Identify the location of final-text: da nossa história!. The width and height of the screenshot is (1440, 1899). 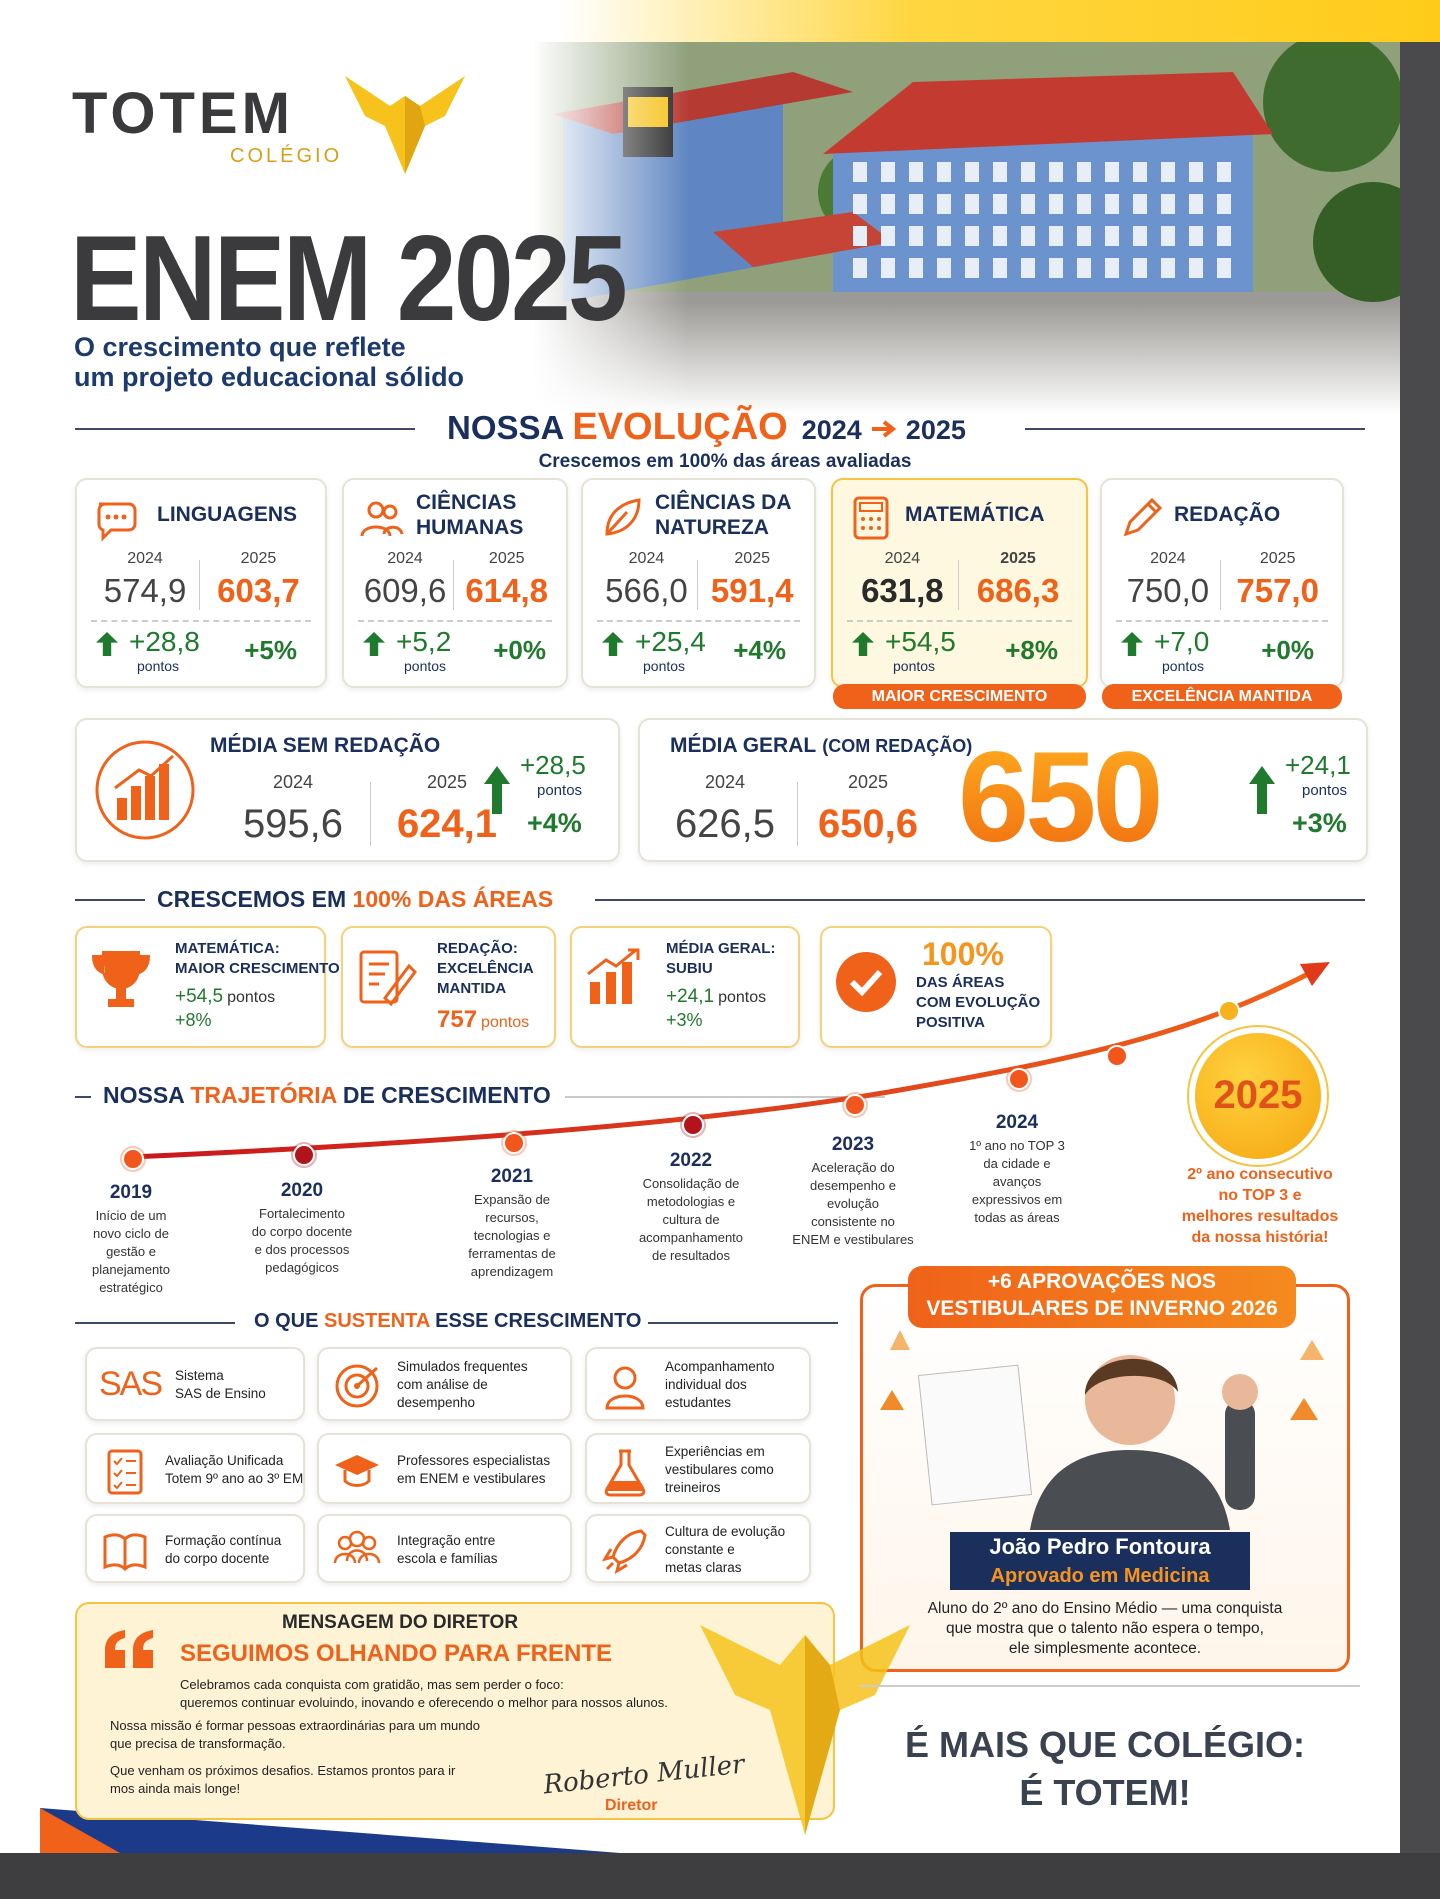
(1260, 1237).